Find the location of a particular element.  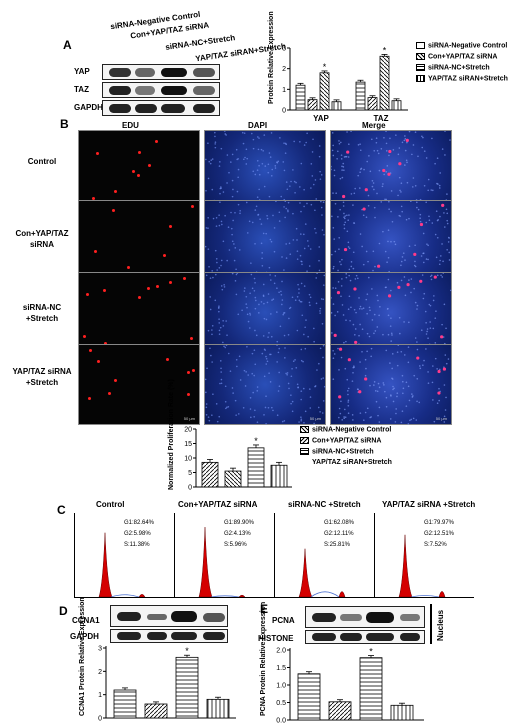

blot-row-label: YAP is located at coordinates (82, 71).